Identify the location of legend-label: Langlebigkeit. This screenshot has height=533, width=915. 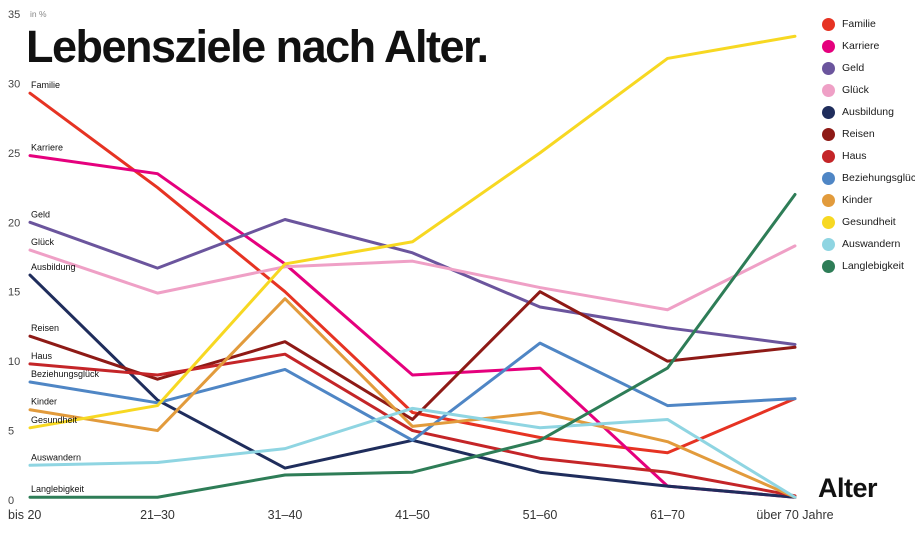
(873, 266).